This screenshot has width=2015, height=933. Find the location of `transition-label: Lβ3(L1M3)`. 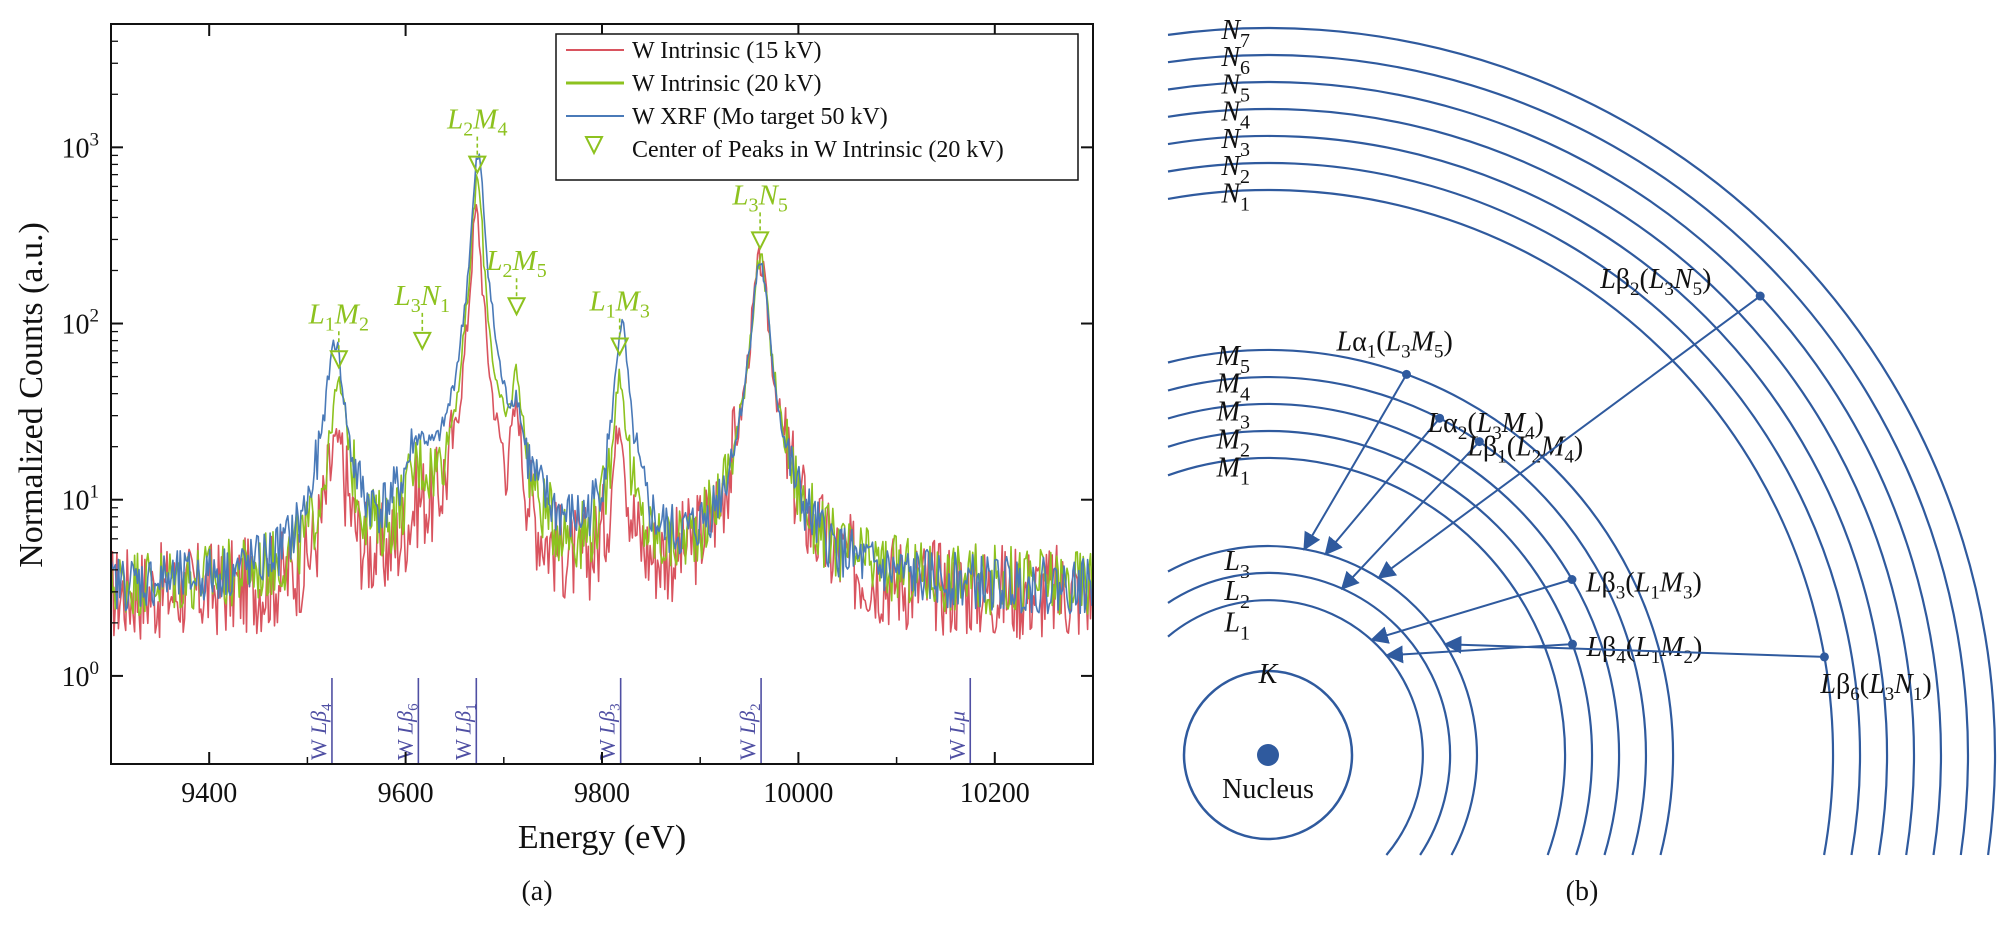

transition-label: Lβ3(L1M3) is located at coordinates (1643, 586).